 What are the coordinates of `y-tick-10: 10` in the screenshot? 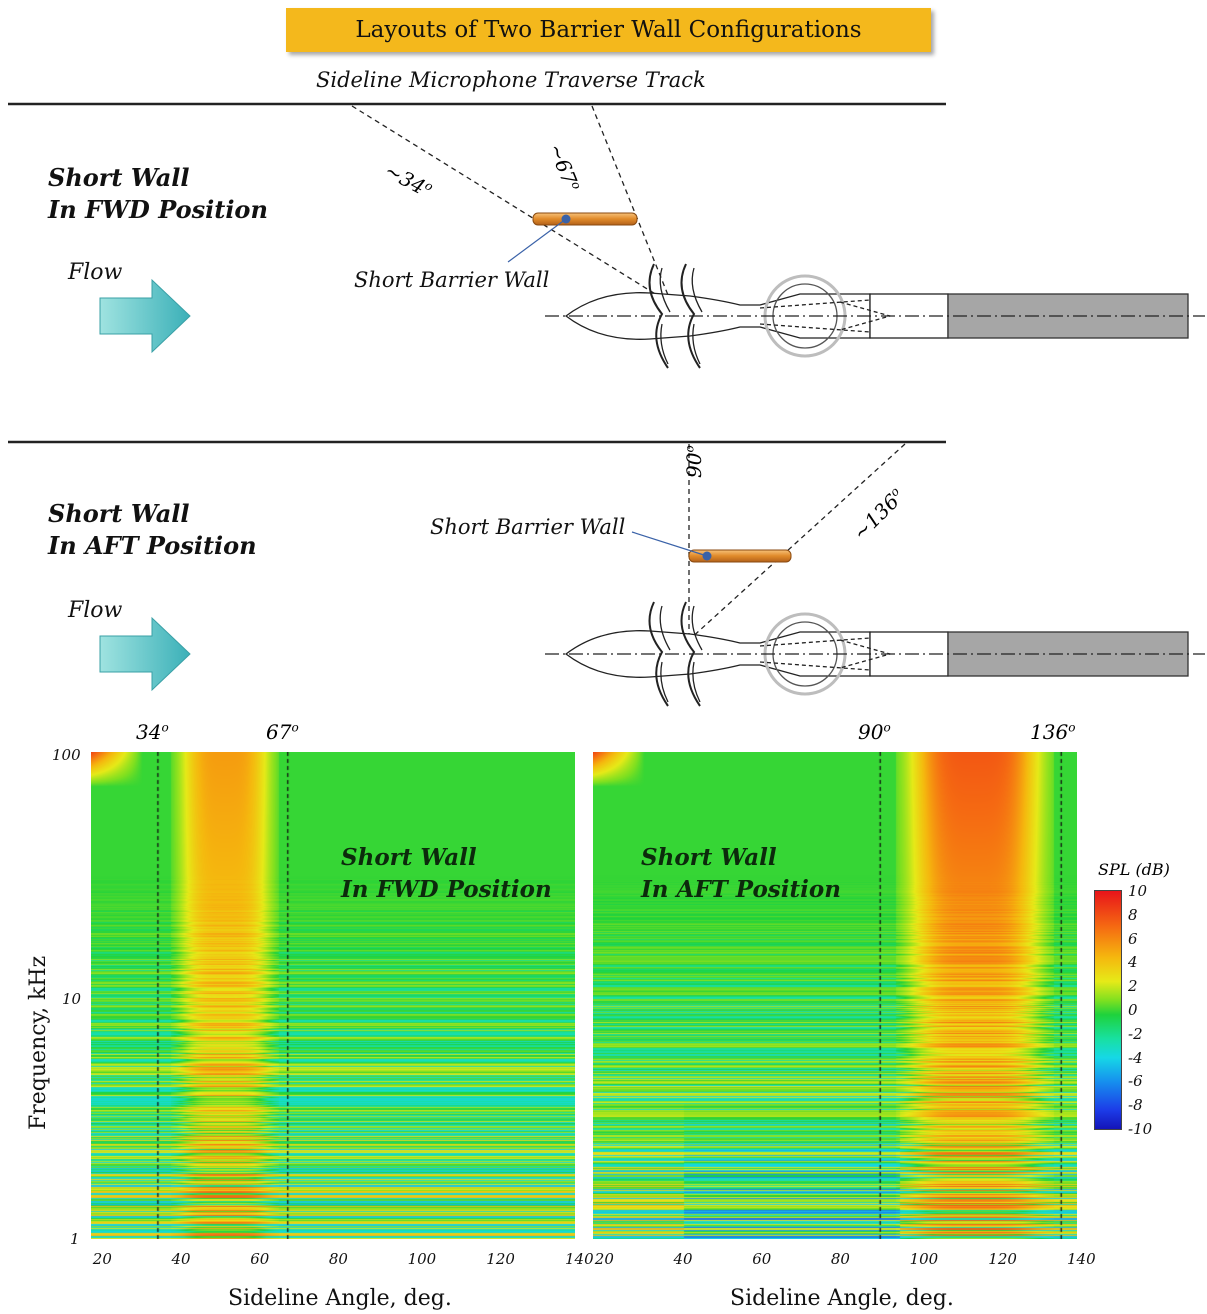 It's located at (72, 999).